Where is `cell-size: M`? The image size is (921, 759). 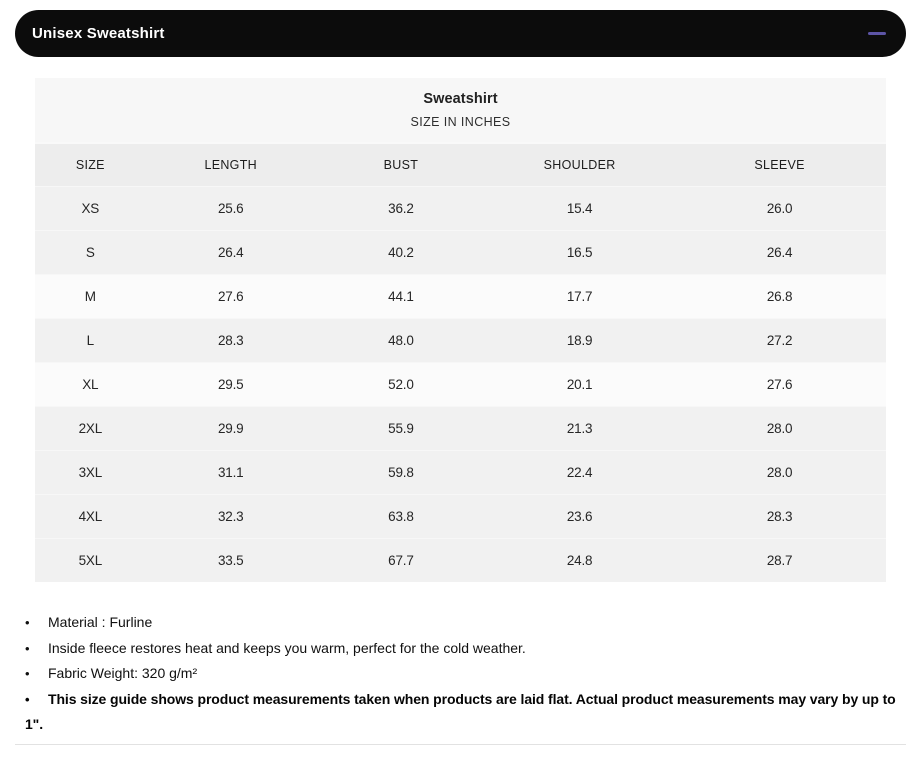 cell-size: M is located at coordinates (90, 296).